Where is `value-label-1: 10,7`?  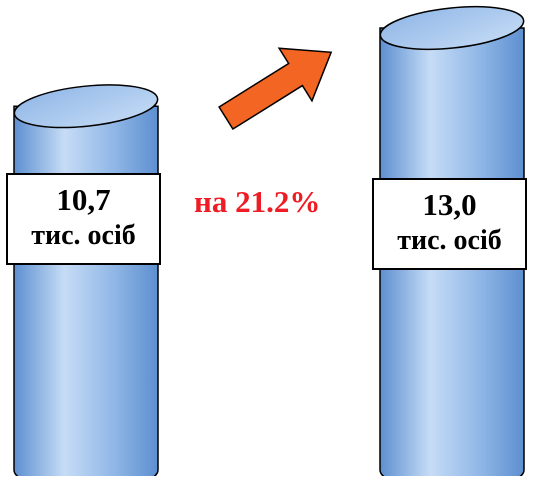
value-label-1: 10,7 is located at coordinates (83, 199).